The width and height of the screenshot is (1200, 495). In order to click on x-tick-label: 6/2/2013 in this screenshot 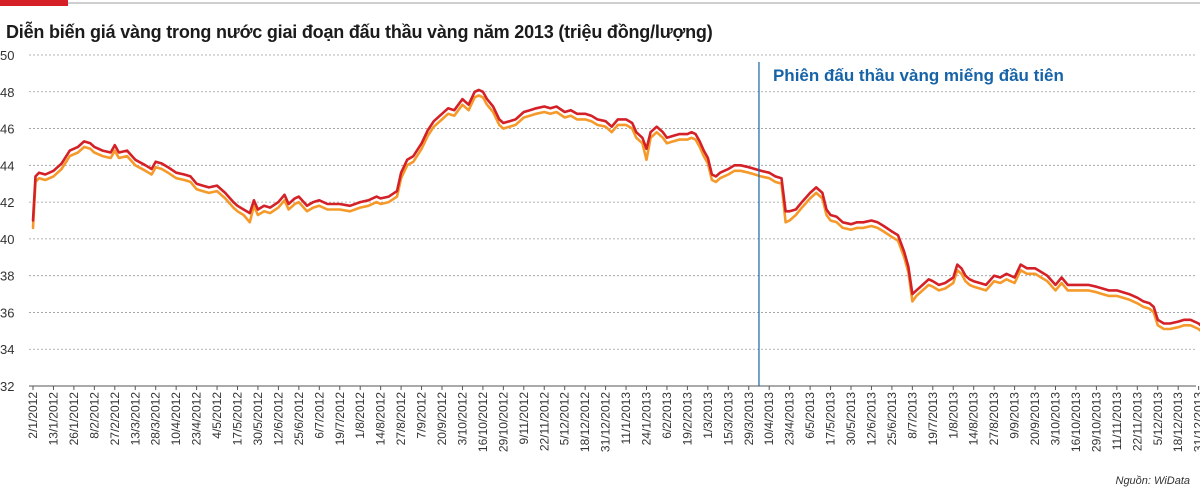, I will do `click(667, 415)`.